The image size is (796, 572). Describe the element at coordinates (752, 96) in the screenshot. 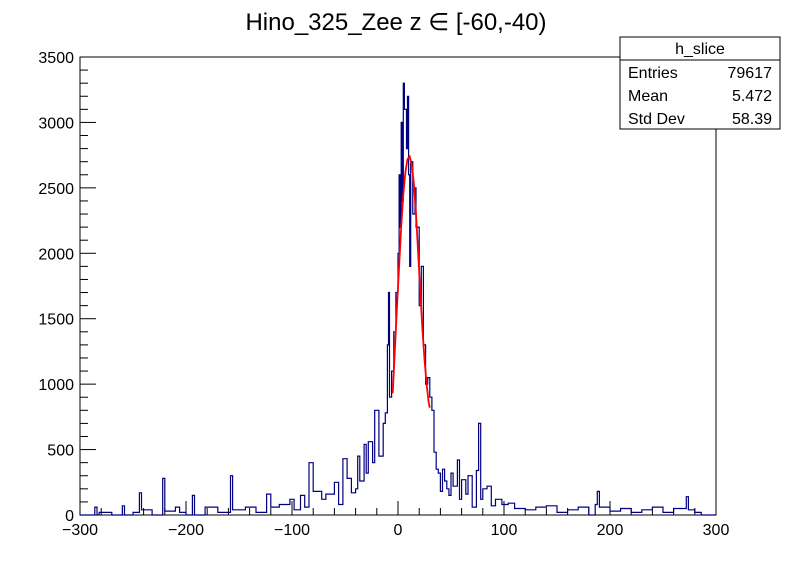

I see `stats-value-mean: 5.472` at that location.